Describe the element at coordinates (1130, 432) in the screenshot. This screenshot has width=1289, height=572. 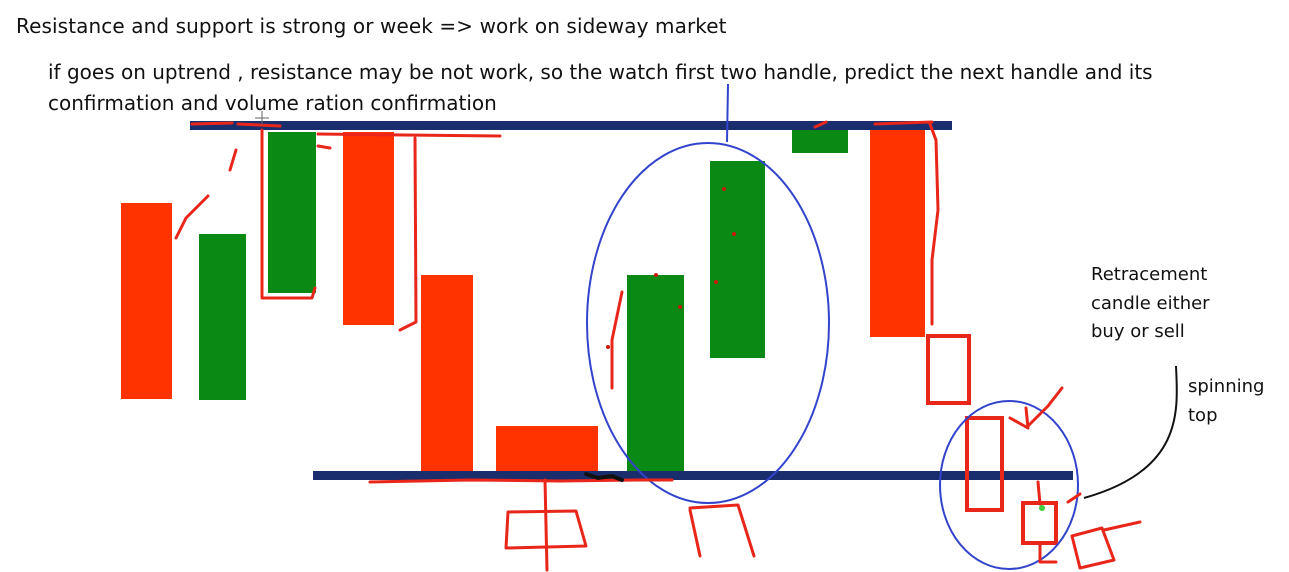
I see `pointer-line-black` at that location.